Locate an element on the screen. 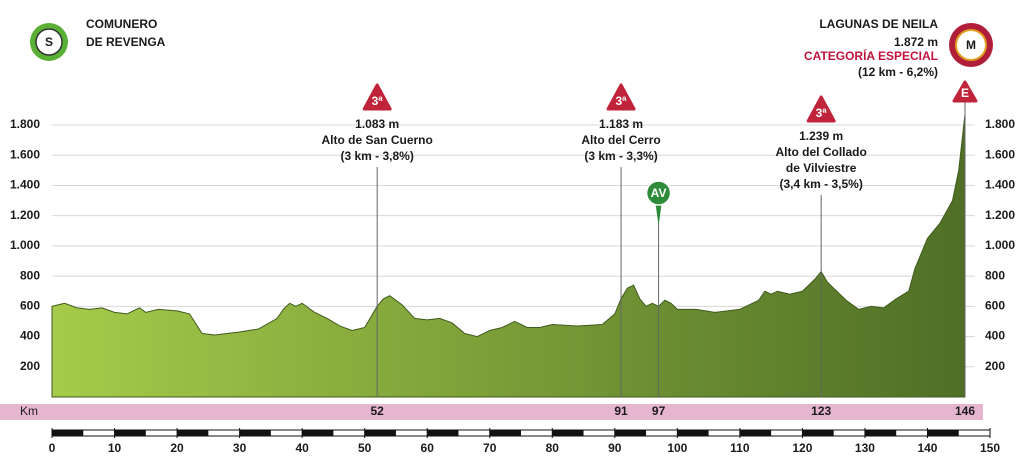 Image resolution: width=1024 pixels, height=457 pixels. km-label: Km is located at coordinates (29, 411).